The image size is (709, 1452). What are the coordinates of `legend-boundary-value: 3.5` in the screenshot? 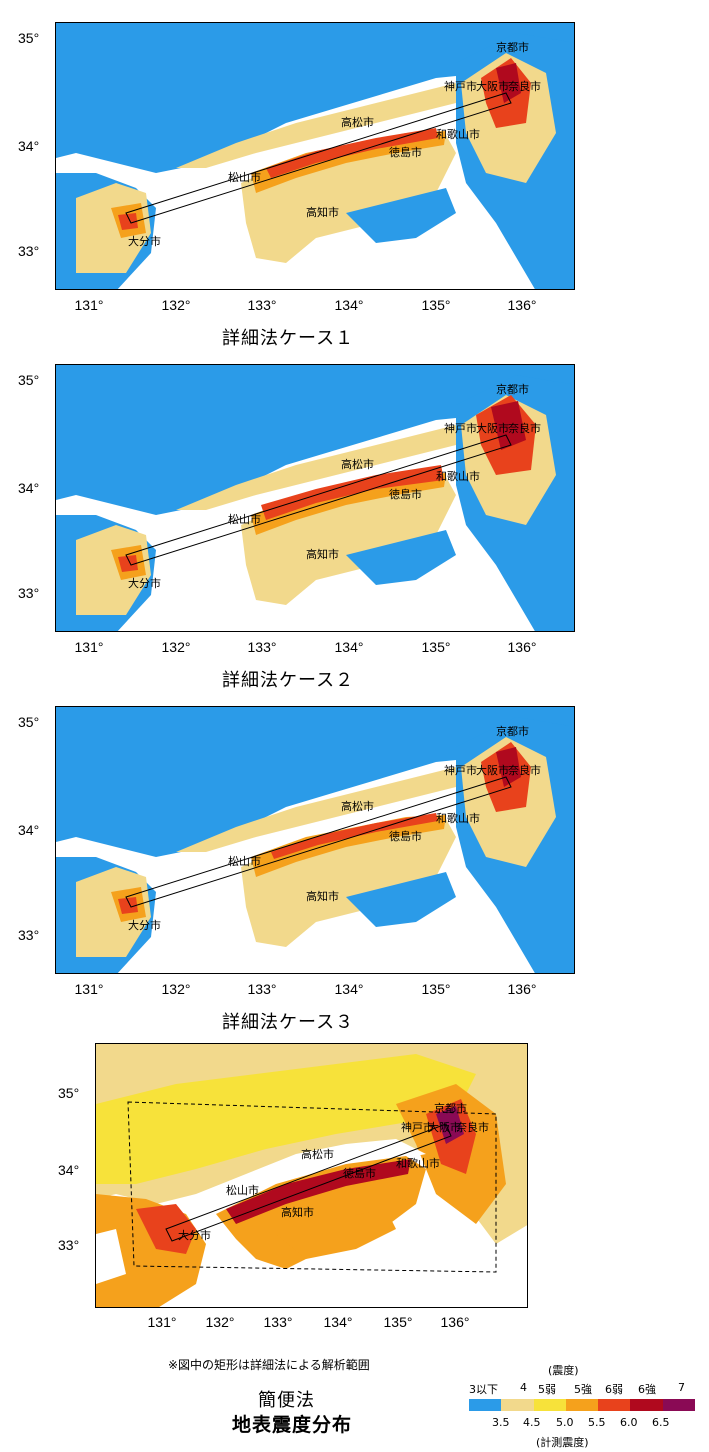 It's located at (501, 1422).